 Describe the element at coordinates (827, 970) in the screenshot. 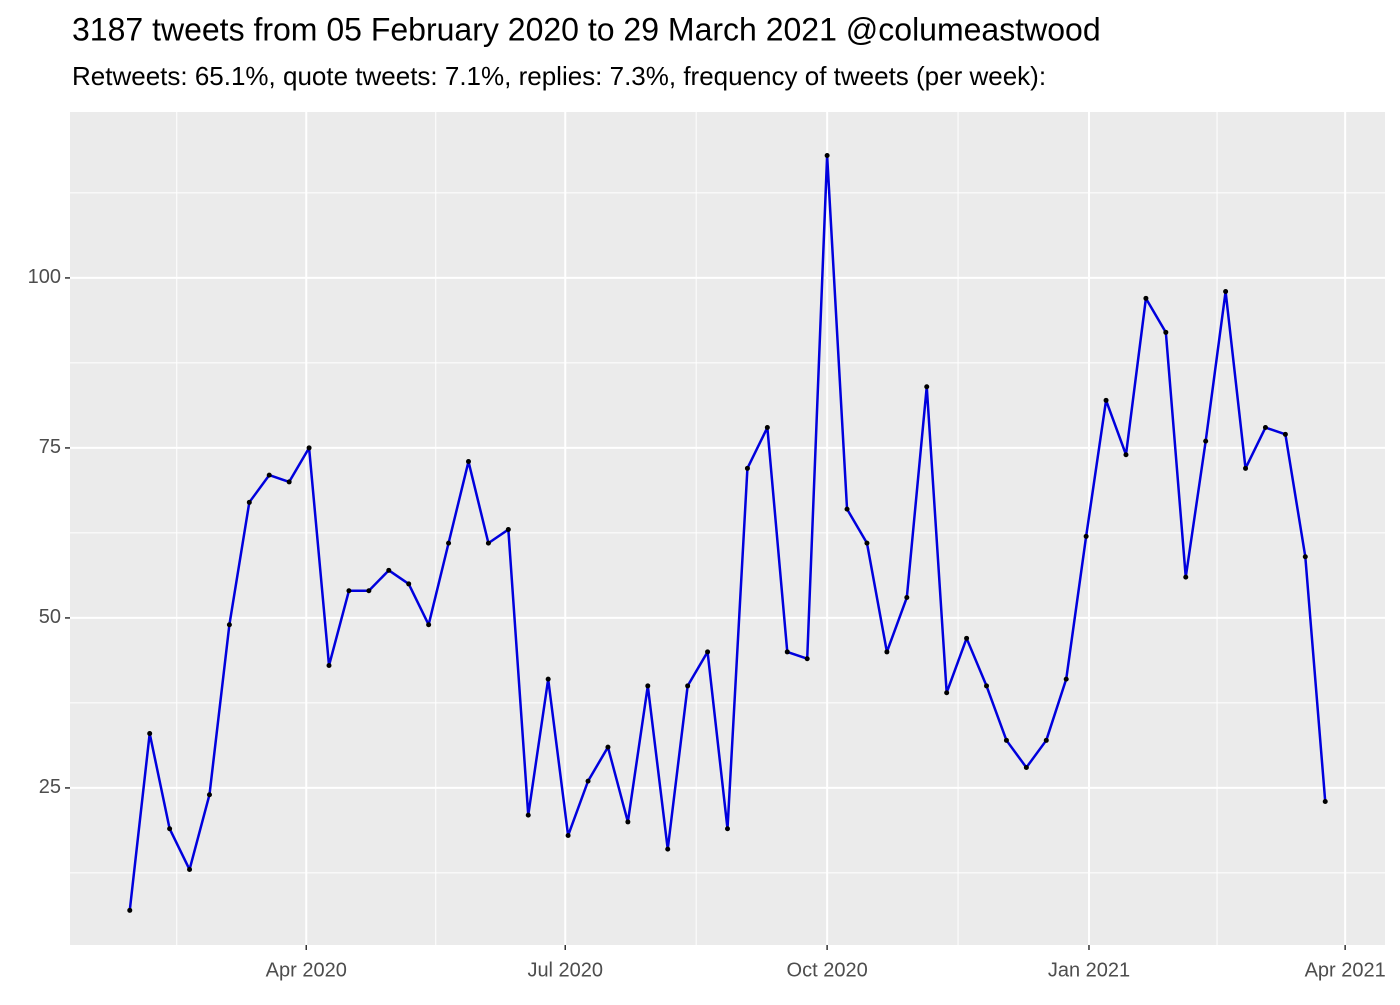

I see `x-tick-label: Oct 2020` at that location.